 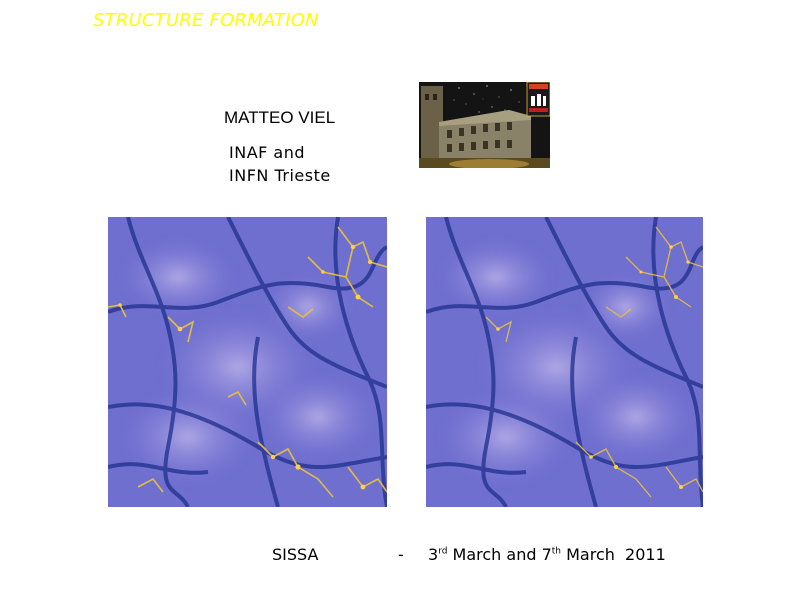 What do you see at coordinates (280, 175) in the screenshot?
I see `affiliation-line-2: INFN Trieste` at bounding box center [280, 175].